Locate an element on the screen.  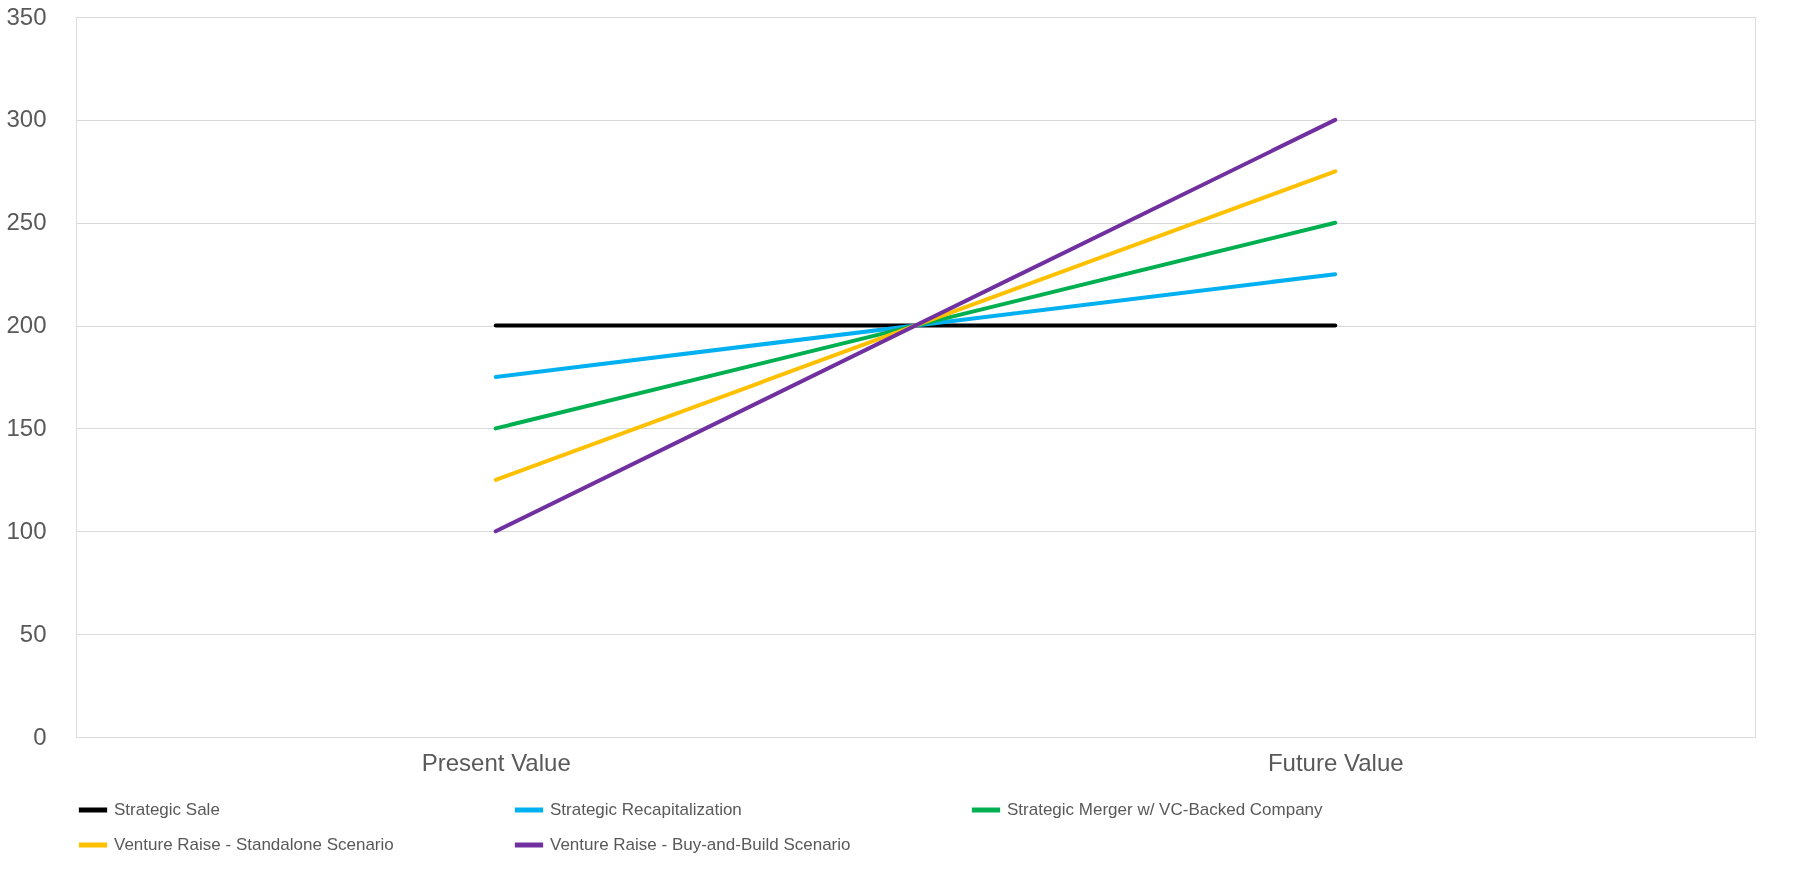
legend-label: Strategic Sale is located at coordinates (167, 809).